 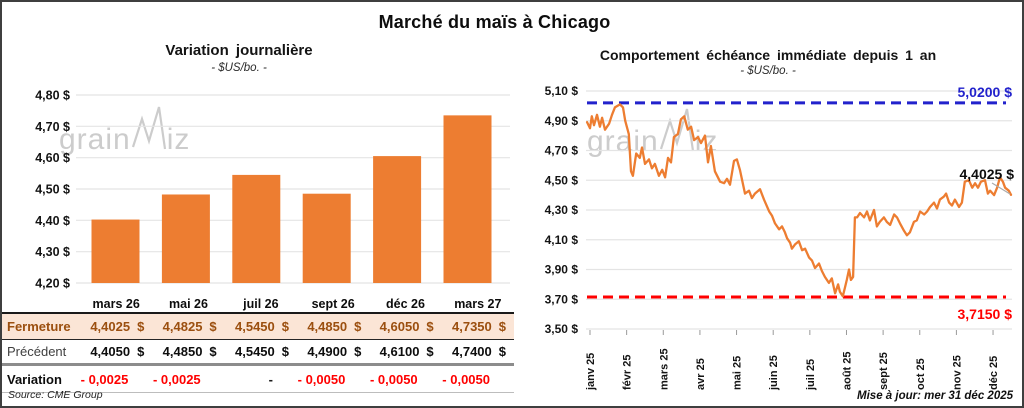 I want to click on watermark-text-left: grain, so click(x=623, y=141).